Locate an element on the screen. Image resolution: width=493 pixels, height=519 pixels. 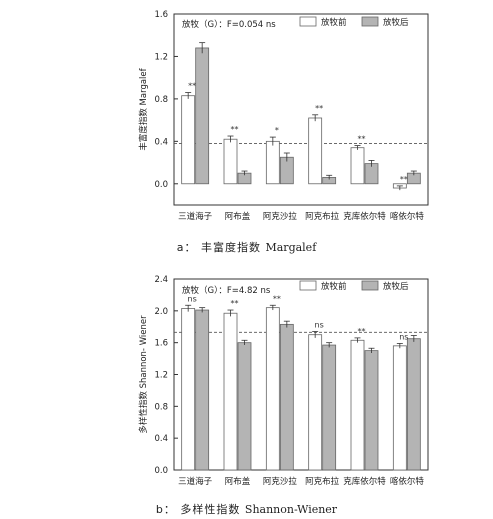
caption-a-index-name: Margalef is located at coordinates (291, 247).